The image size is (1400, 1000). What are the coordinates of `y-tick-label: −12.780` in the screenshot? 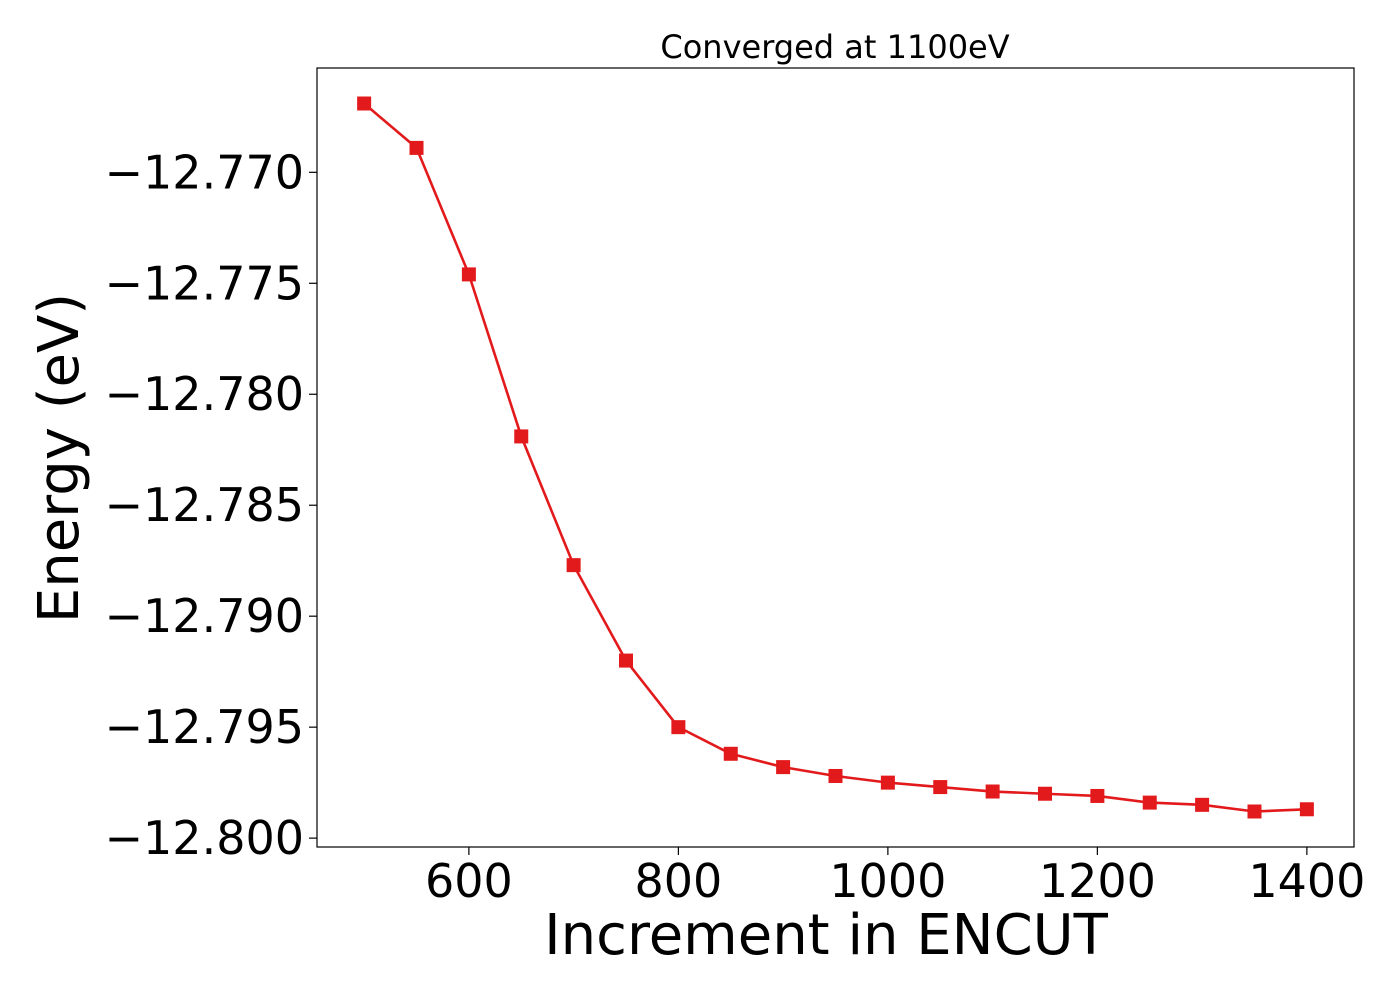 It's located at (205, 394).